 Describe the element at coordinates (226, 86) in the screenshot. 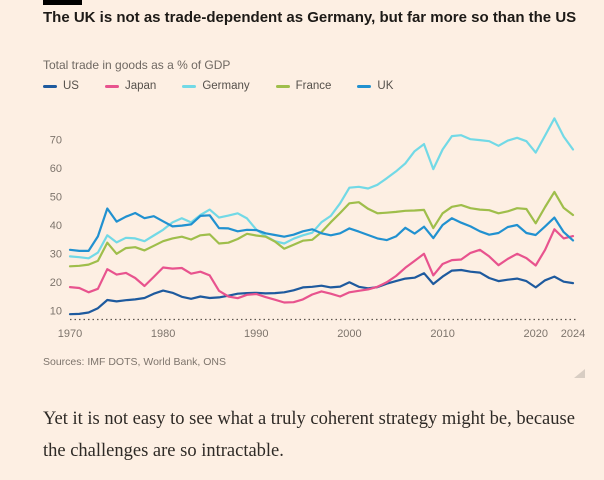

I see `legend-label: Germany` at that location.